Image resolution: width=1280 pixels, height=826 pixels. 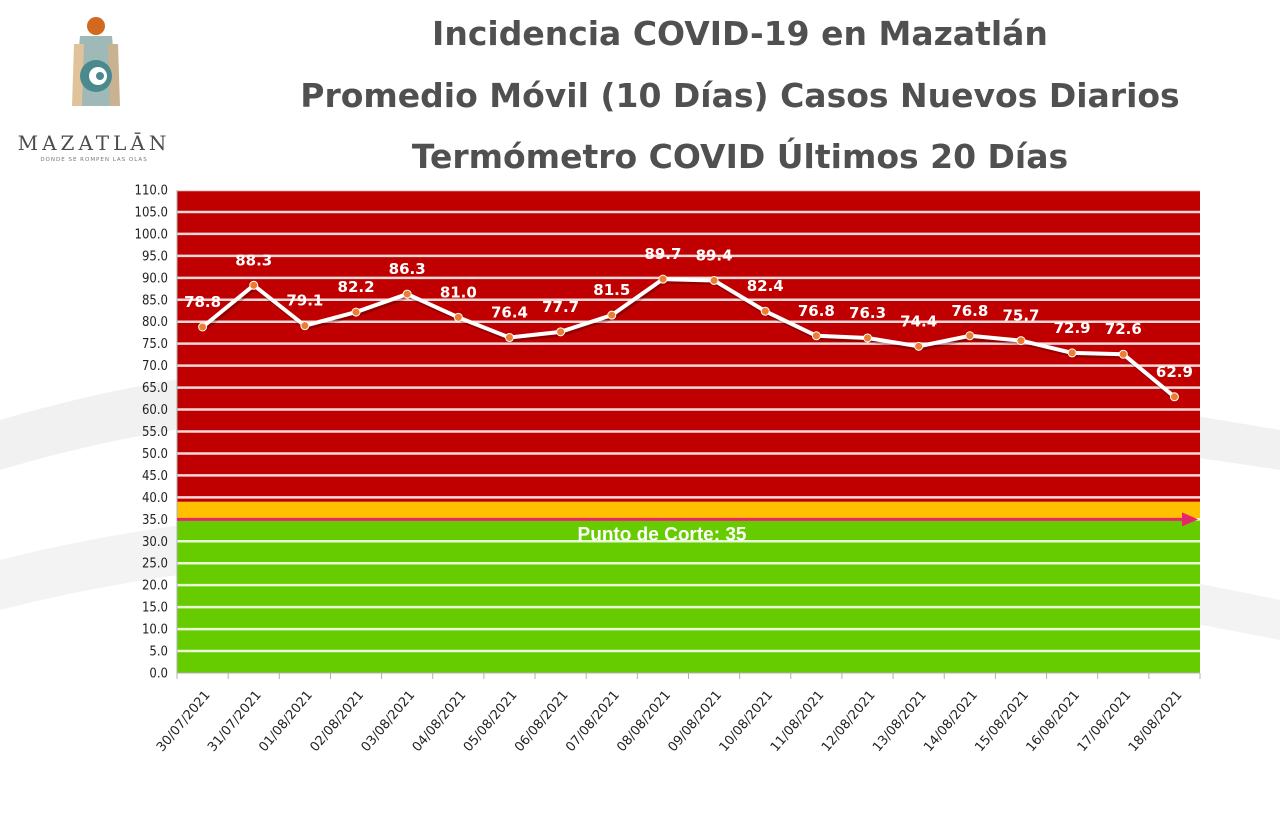 I want to click on data-label: 82.2, so click(x=356, y=287).